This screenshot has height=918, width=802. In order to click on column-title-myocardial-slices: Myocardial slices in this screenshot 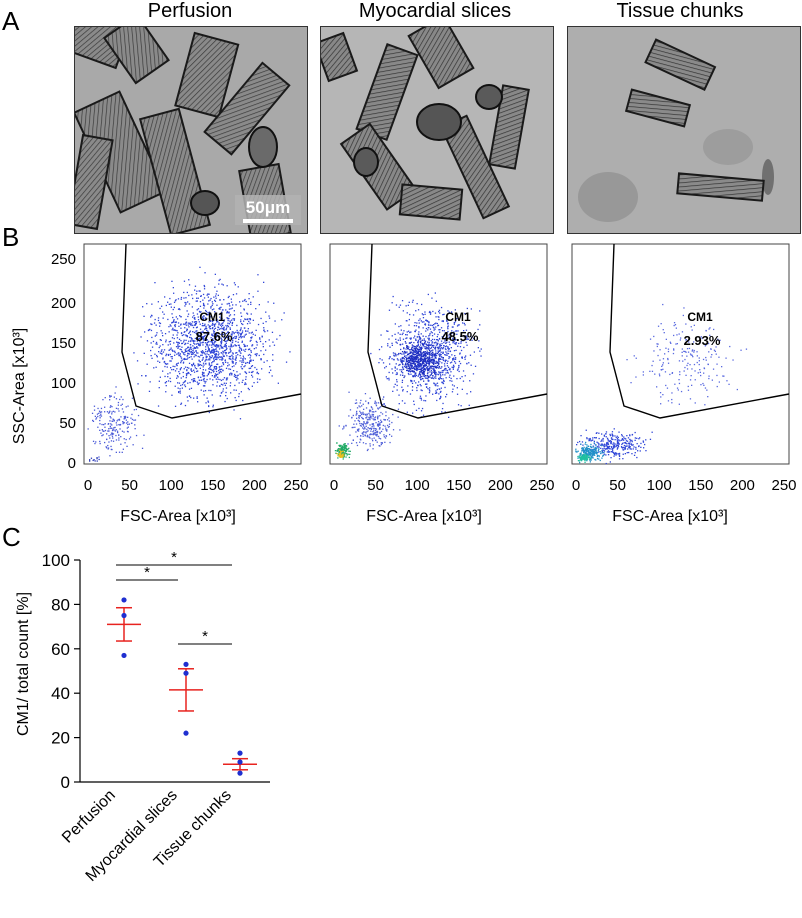, I will do `click(435, 11)`.